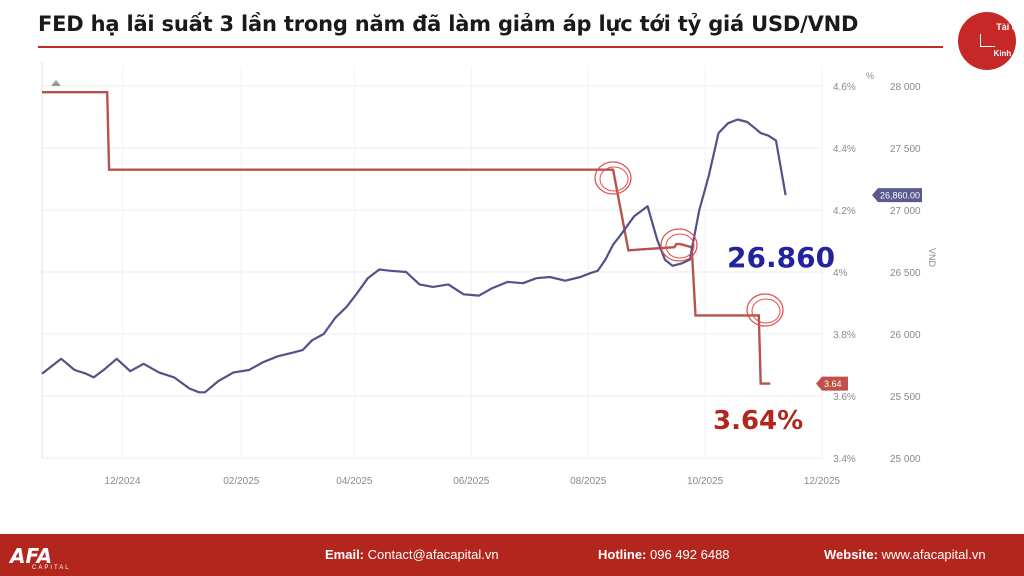 This screenshot has width=1024, height=576. What do you see at coordinates (56, 83) in the screenshot?
I see `collapse-arrow-icon` at bounding box center [56, 83].